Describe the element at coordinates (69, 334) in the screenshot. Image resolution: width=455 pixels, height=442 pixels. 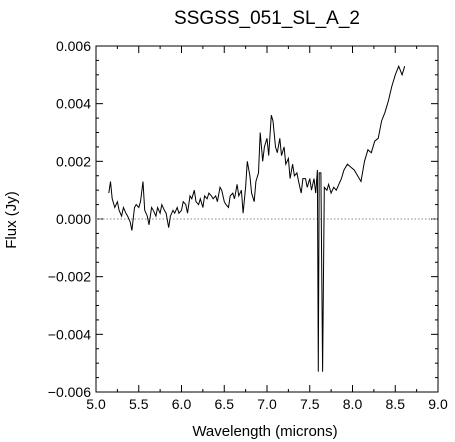
I see `y-tick-label: −0.004` at that location.